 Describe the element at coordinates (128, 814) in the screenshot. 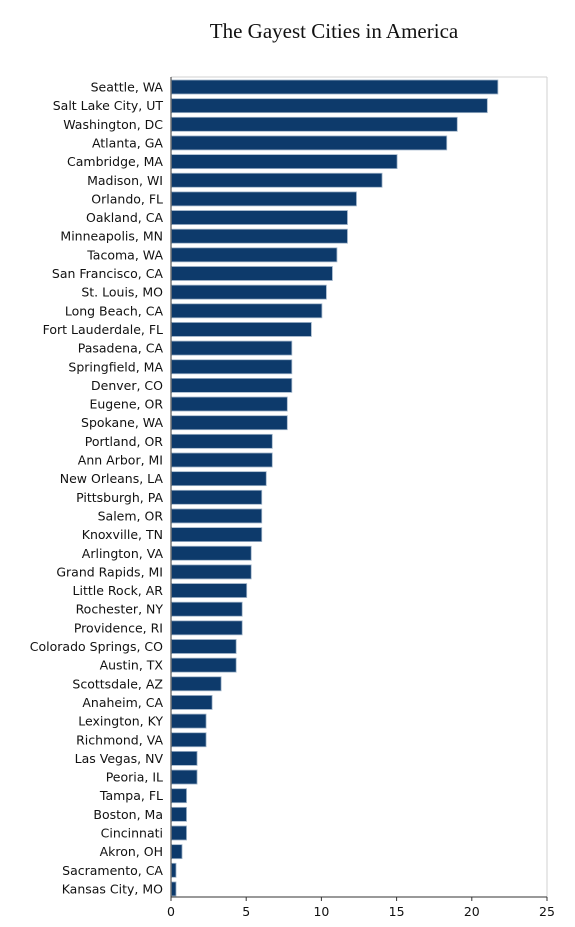

I see `category-label-39: Boston, Ma` at that location.